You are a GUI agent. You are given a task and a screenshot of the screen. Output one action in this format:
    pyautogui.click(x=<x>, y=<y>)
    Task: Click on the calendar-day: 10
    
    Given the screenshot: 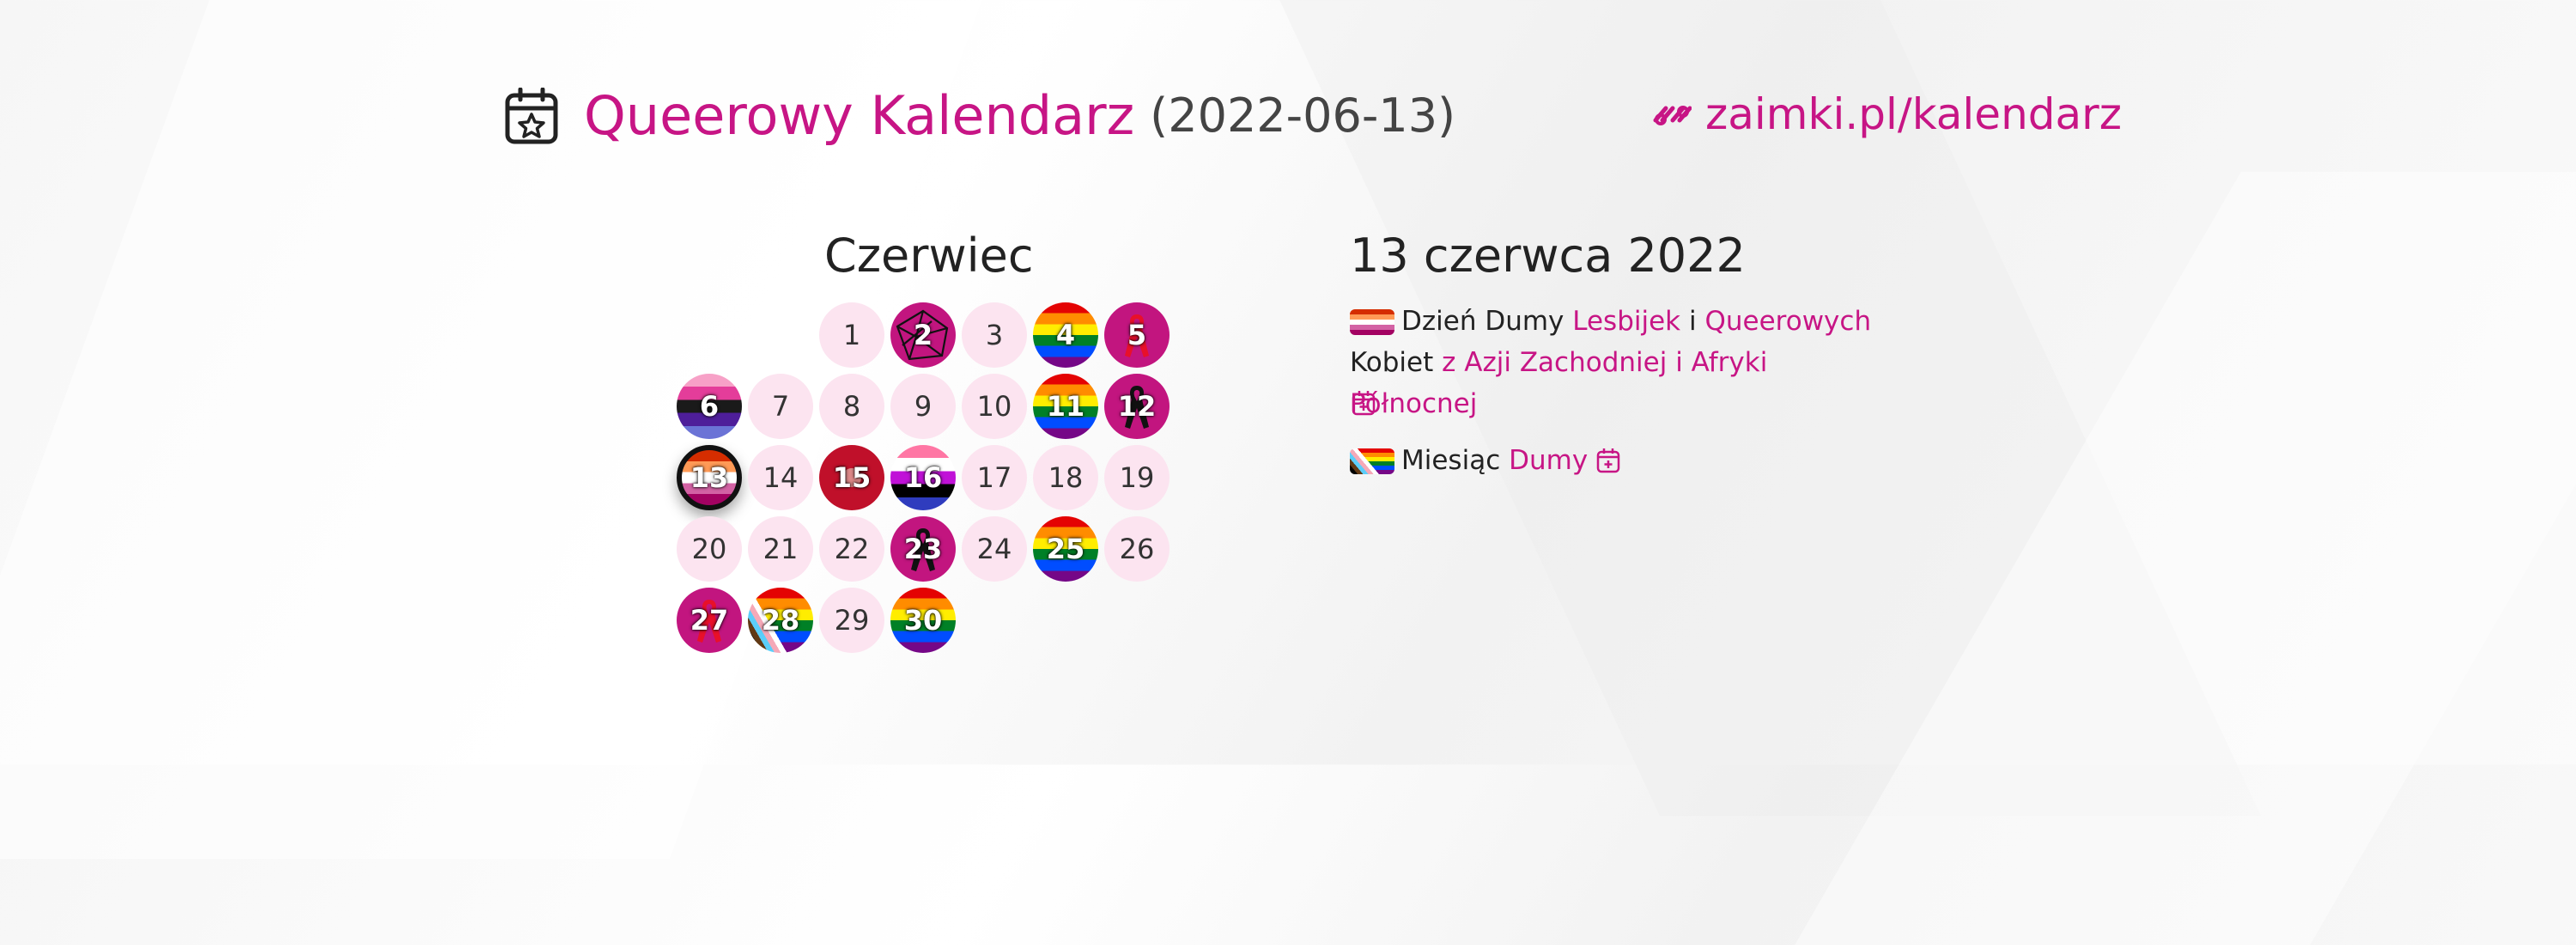 What is the action you would take?
    pyautogui.click(x=995, y=406)
    